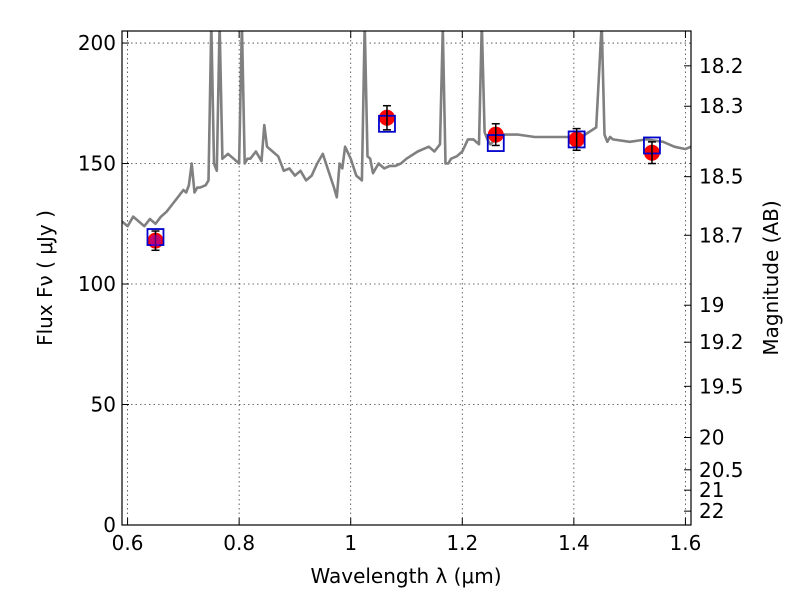 The image size is (800, 600). What do you see at coordinates (97, 43) in the screenshot?
I see `y-tick-label: 200` at bounding box center [97, 43].